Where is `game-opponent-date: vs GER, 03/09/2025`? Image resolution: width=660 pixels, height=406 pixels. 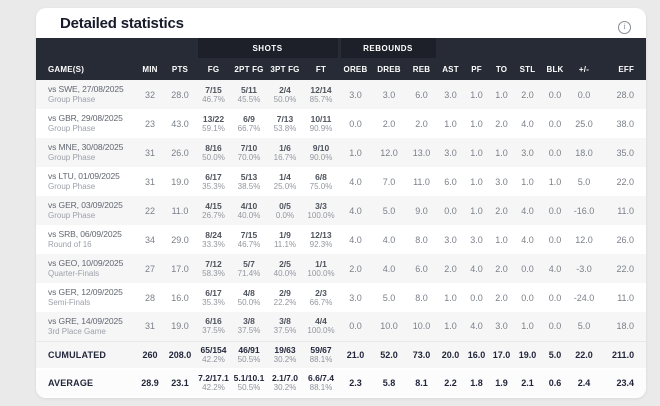
game-opponent-date: vs GER, 03/09/2025 is located at coordinates (85, 205).